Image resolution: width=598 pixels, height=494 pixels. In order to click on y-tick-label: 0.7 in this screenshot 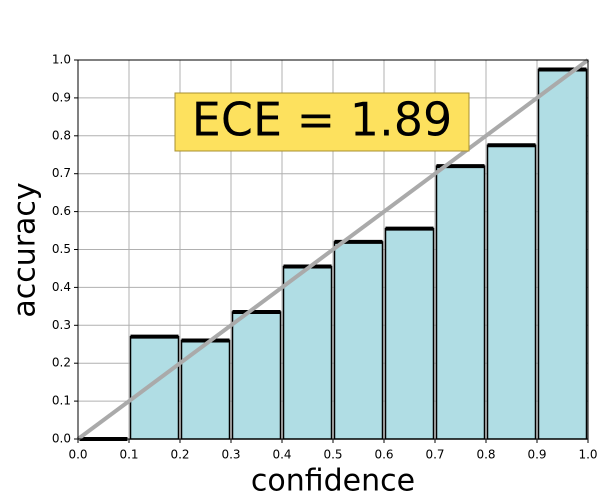, I will do `click(61, 173)`.